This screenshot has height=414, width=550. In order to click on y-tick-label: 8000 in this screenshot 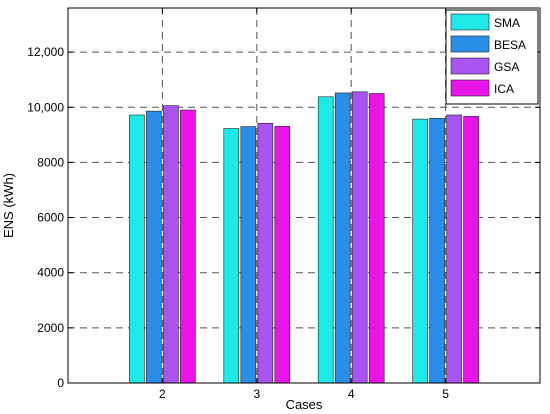, I will do `click(50, 162)`.